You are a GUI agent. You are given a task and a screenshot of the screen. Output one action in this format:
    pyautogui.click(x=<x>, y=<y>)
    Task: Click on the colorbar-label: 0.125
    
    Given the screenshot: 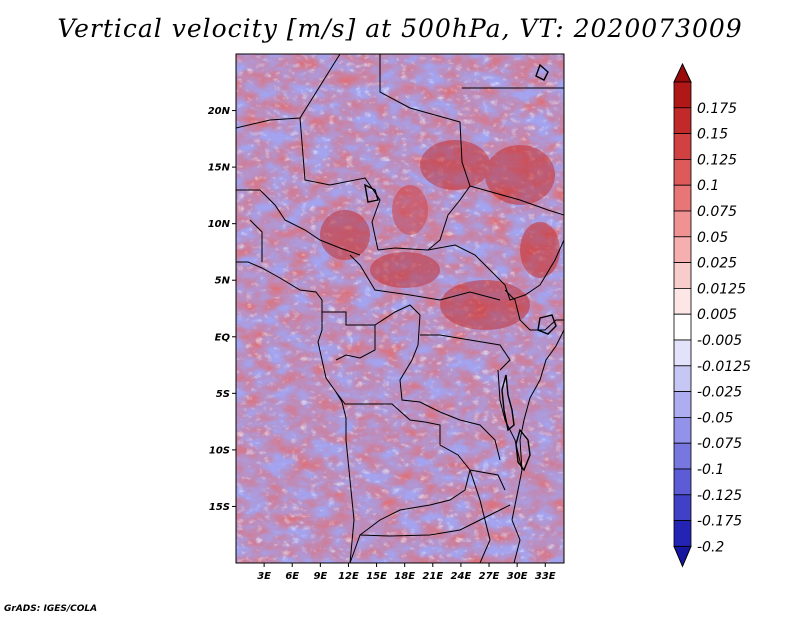 What is the action you would take?
    pyautogui.click(x=717, y=160)
    